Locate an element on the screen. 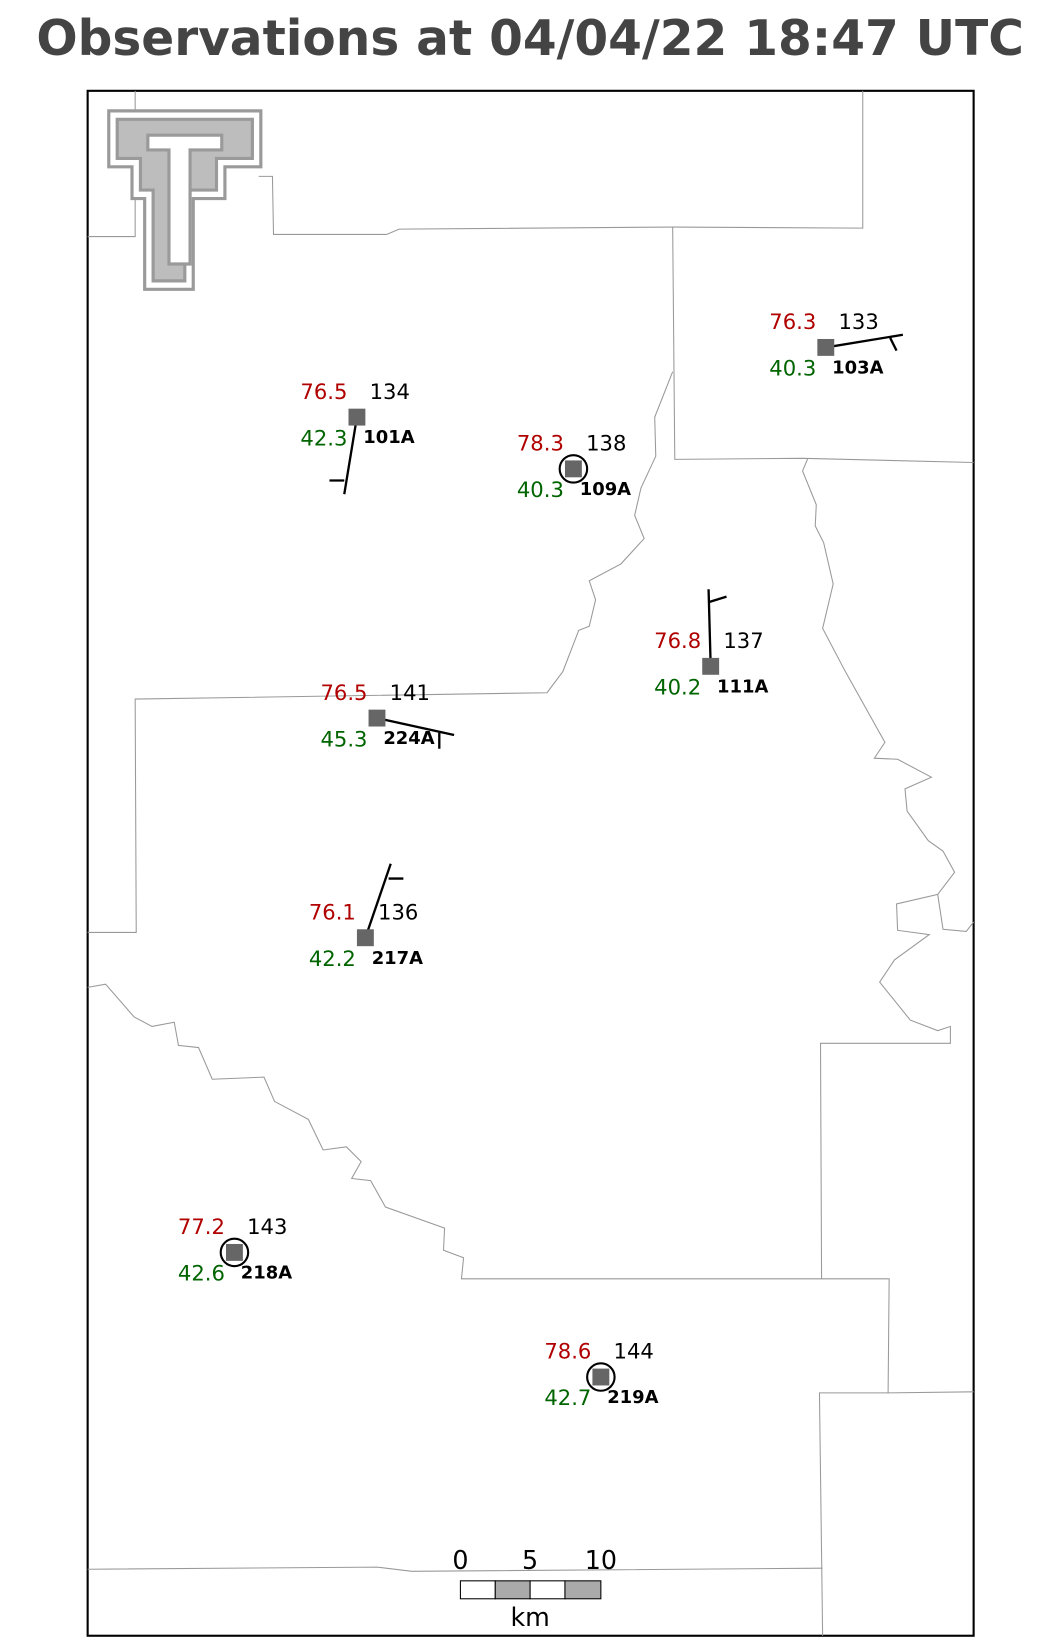 Image resolution: width=1056 pixels, height=1650 pixels. station-id: 109A is located at coordinates (605, 489).